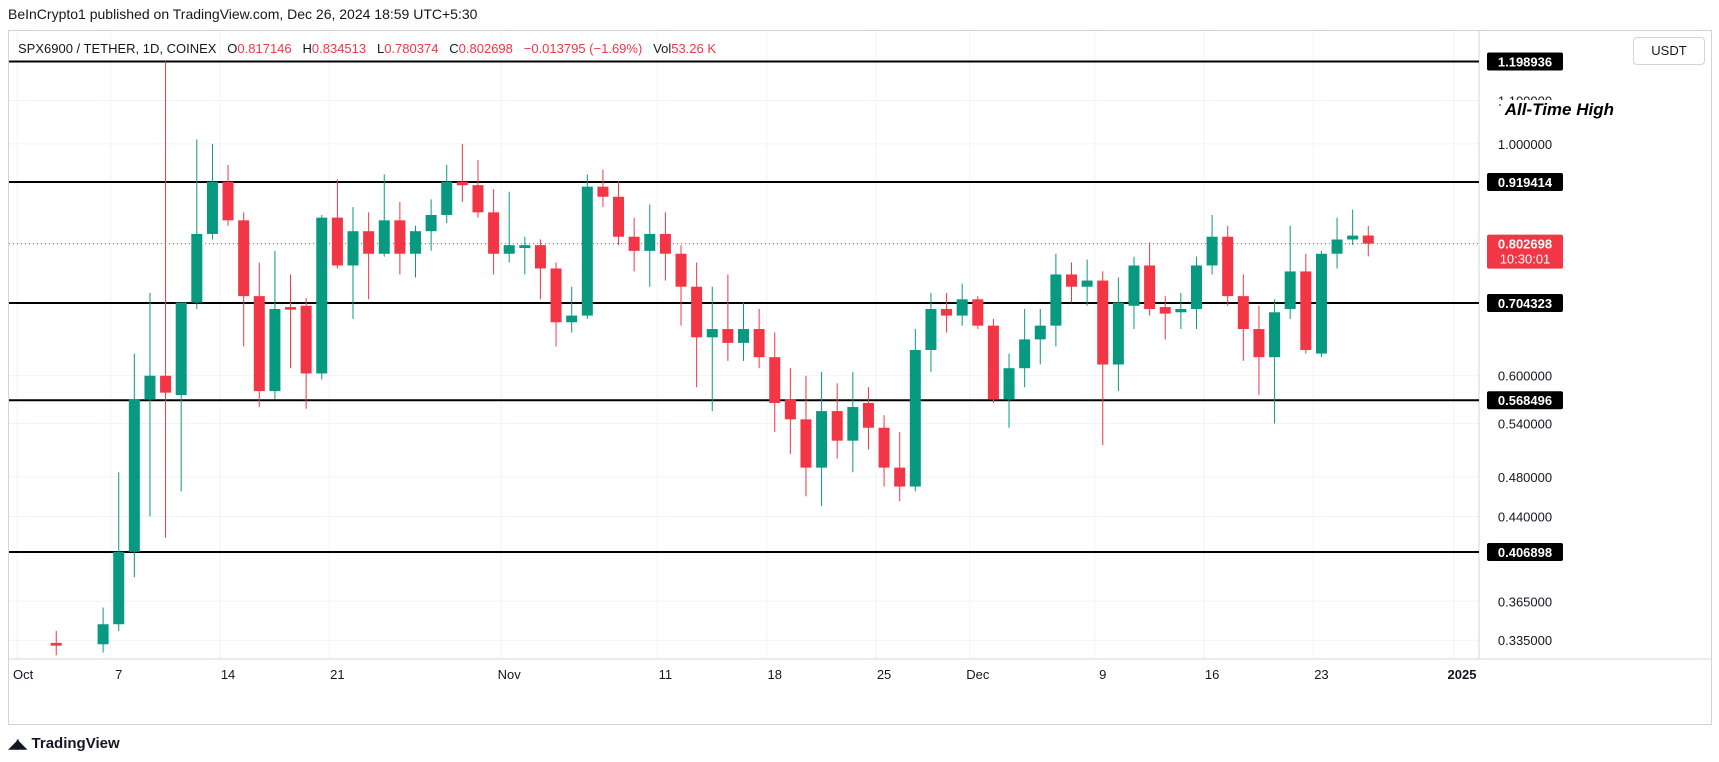 Image resolution: width=1719 pixels, height=762 pixels. What do you see at coordinates (666, 674) in the screenshot?
I see `time-tick-label: 11` at bounding box center [666, 674].